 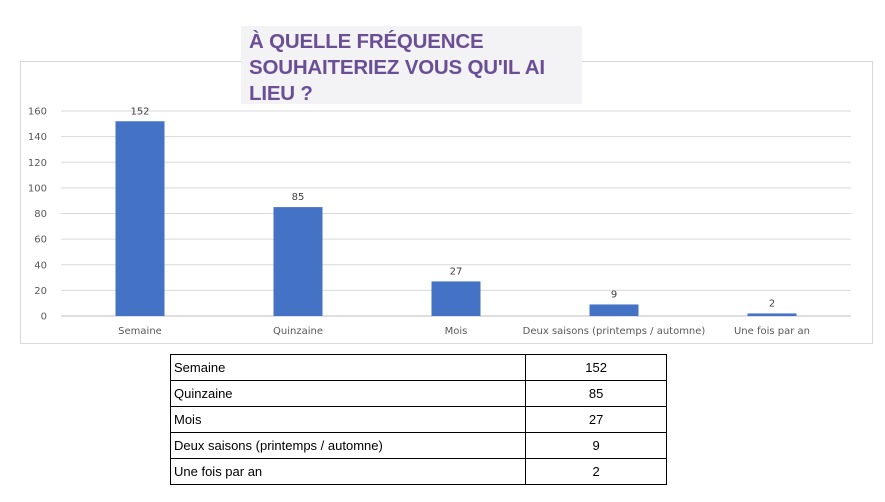 I want to click on x-tick-label: Semaine, so click(x=140, y=331).